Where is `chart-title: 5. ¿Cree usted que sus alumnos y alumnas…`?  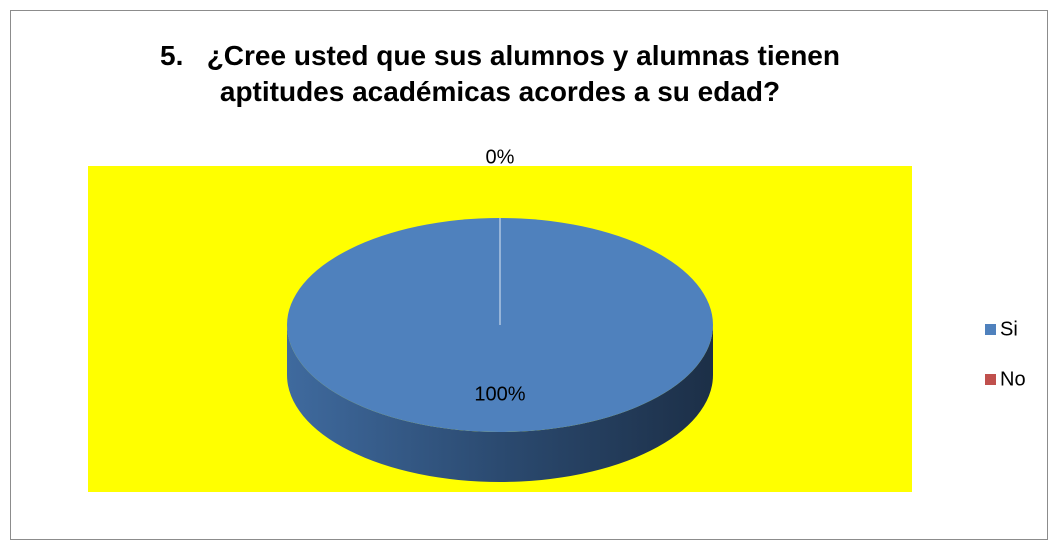 chart-title: 5. ¿Cree usted que sus alumnos y alumnas… is located at coordinates (504, 73).